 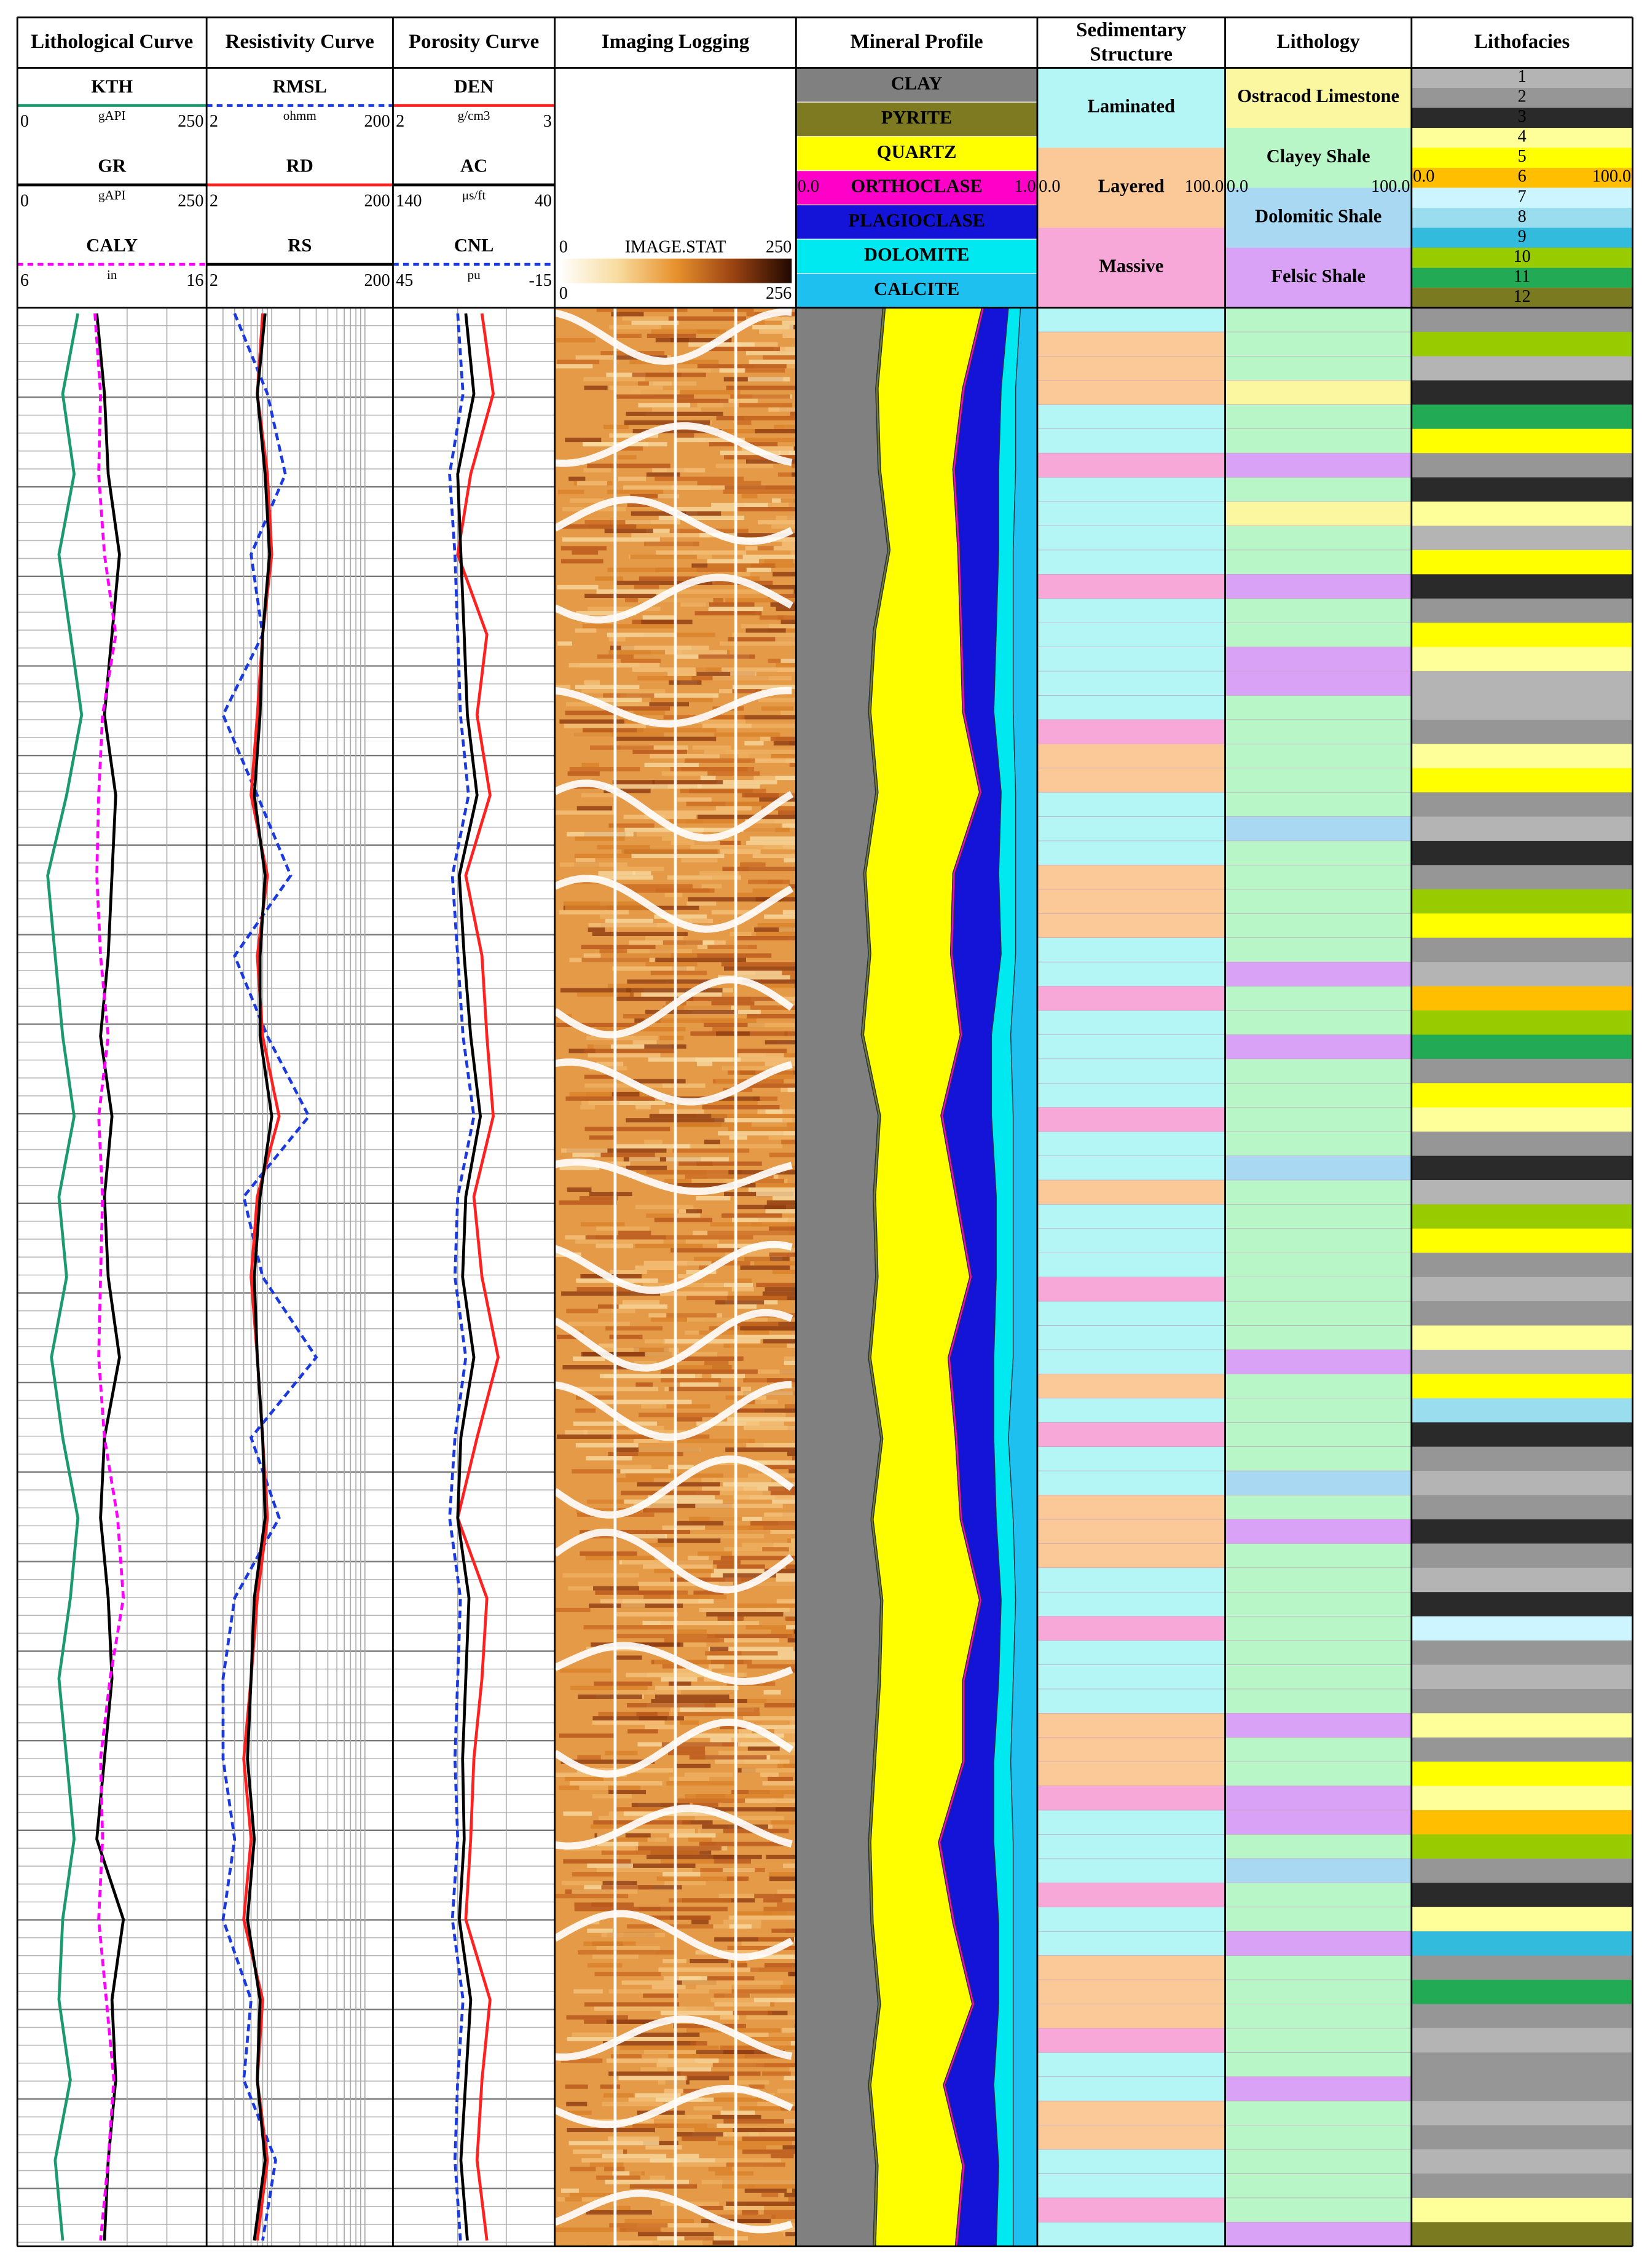 What do you see at coordinates (1131, 43) in the screenshot?
I see `track-title-box: Sedimentary Structure` at bounding box center [1131, 43].